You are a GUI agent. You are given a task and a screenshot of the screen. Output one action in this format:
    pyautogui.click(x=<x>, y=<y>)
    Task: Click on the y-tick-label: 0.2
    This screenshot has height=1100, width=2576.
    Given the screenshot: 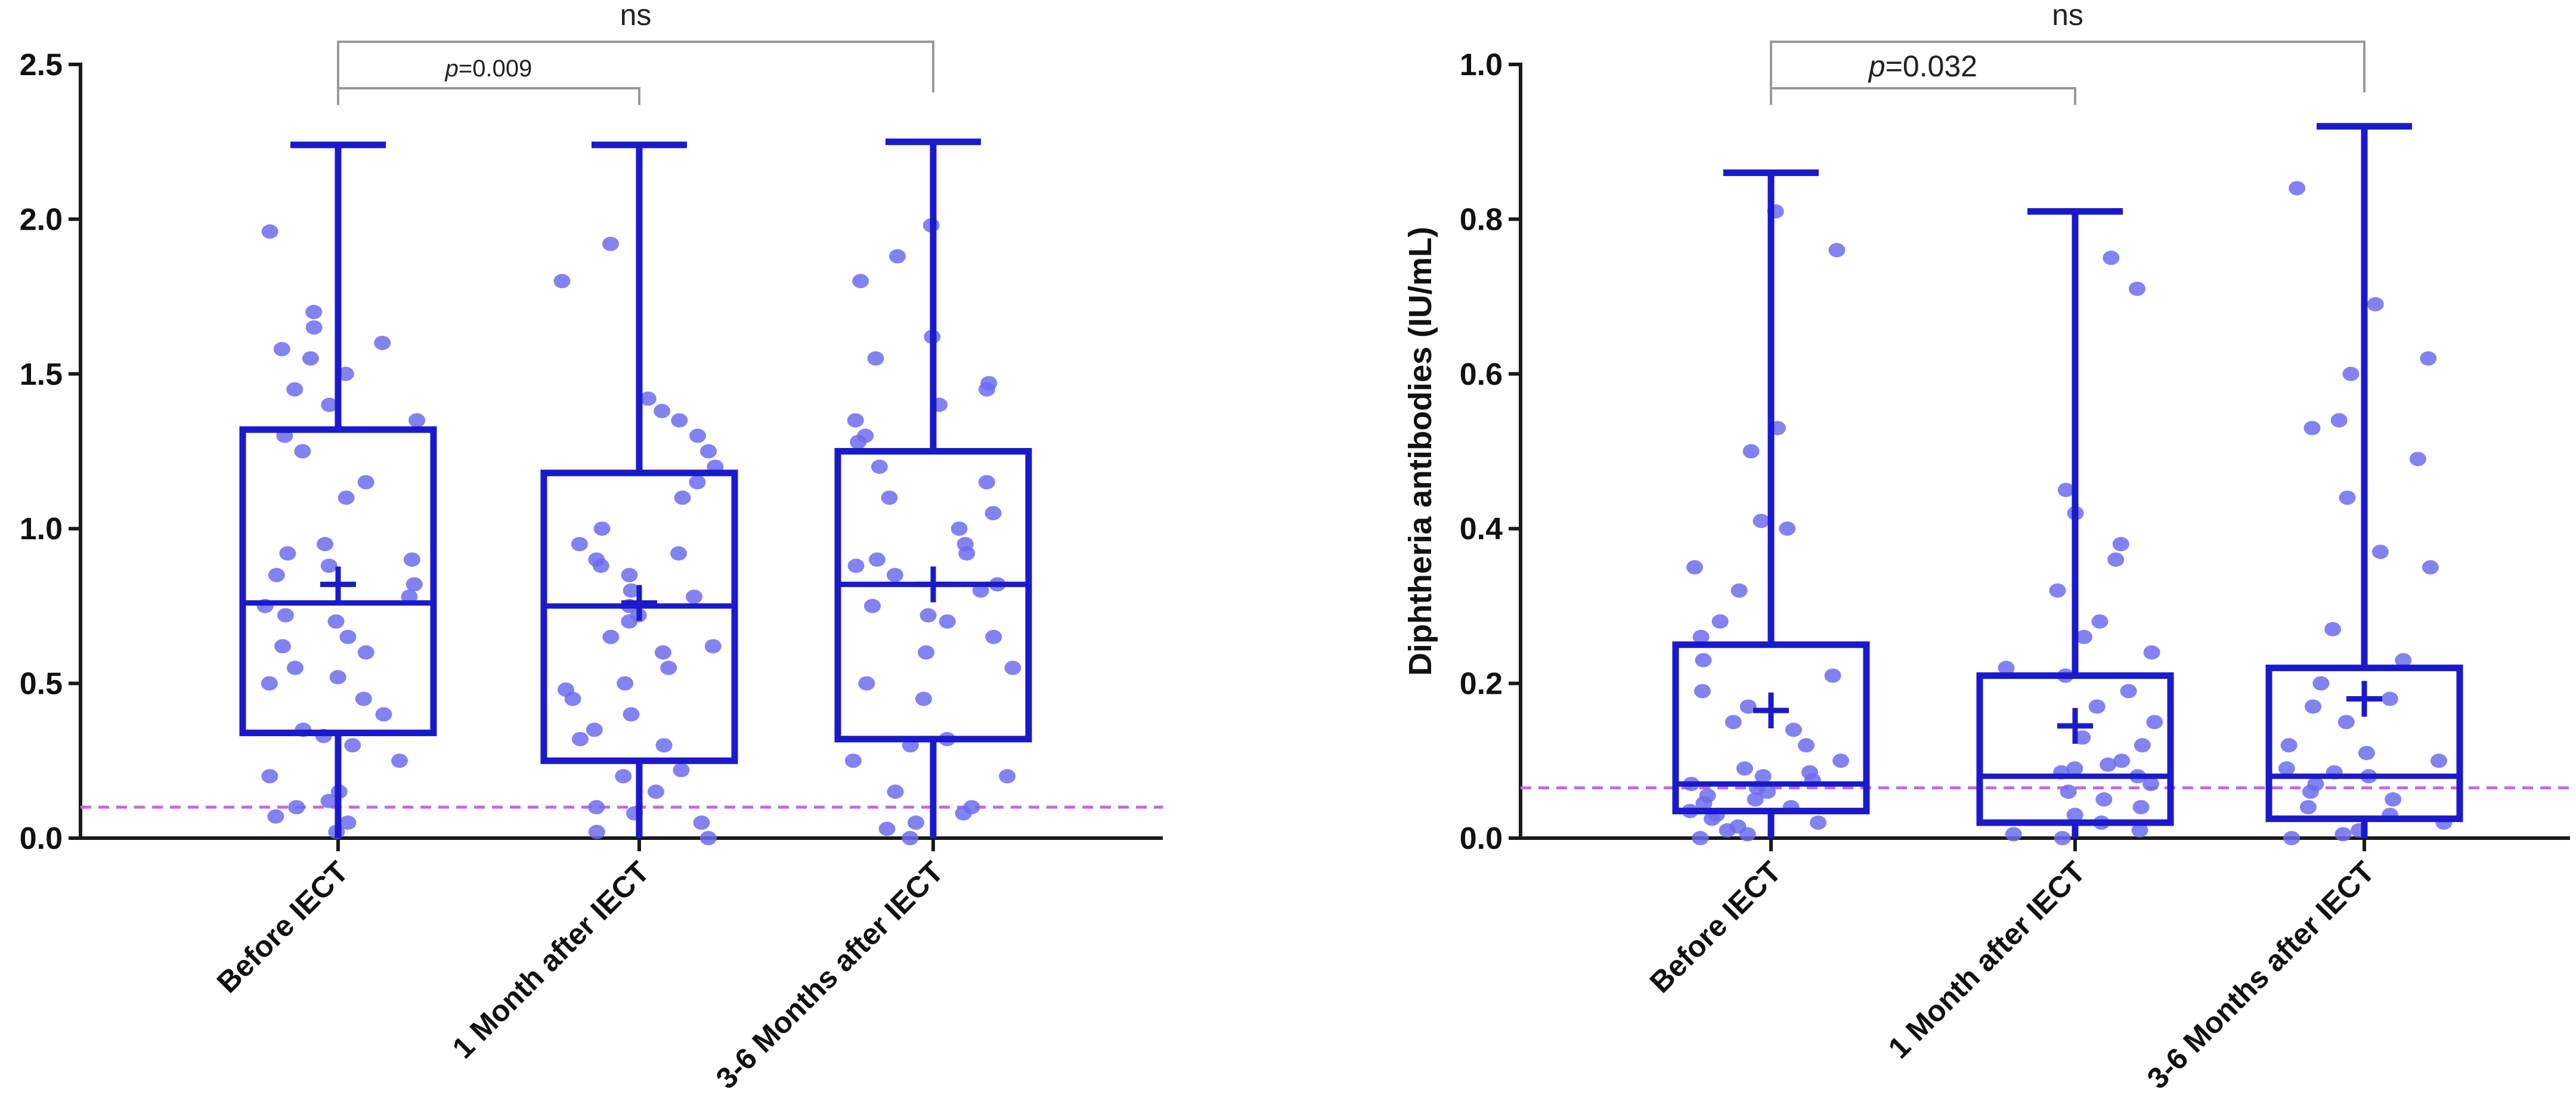 What is the action you would take?
    pyautogui.click(x=1482, y=684)
    